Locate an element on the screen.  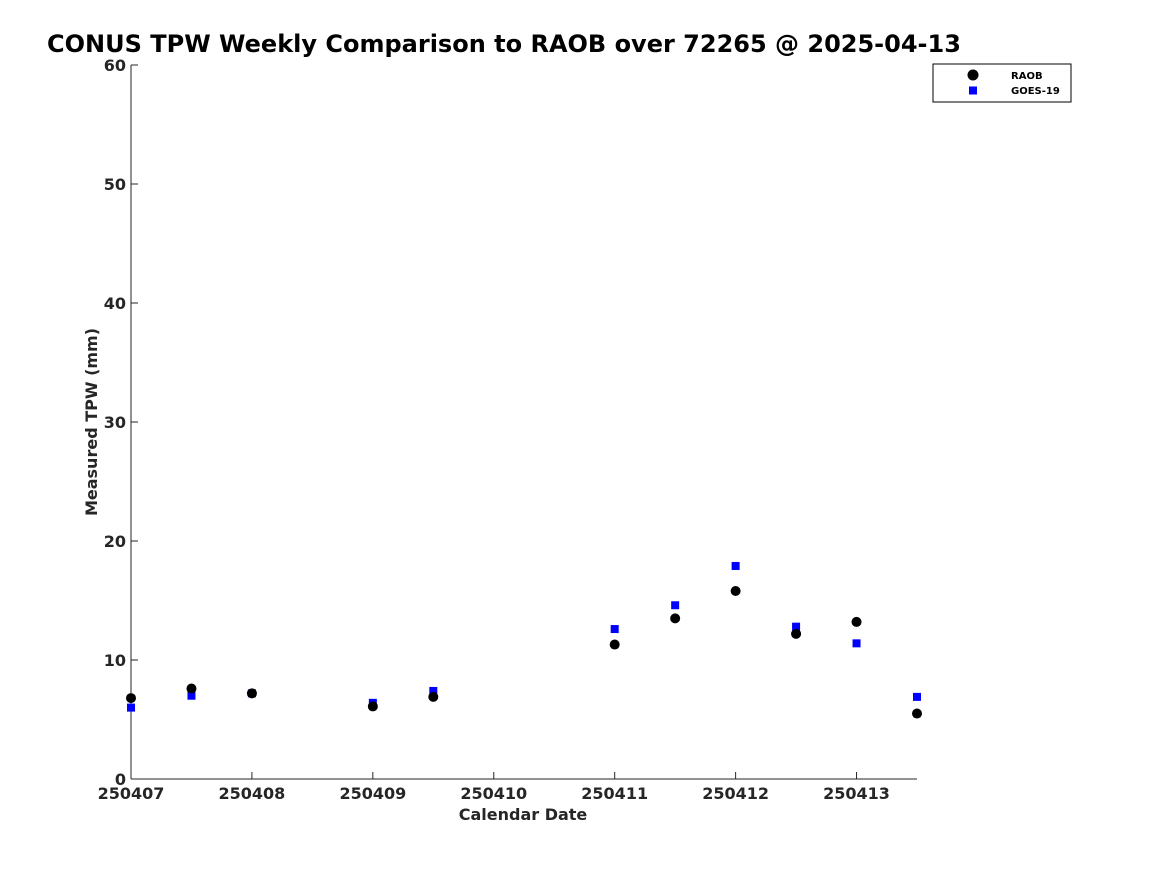
x-axis-label: Calendar Date is located at coordinates (523, 814).